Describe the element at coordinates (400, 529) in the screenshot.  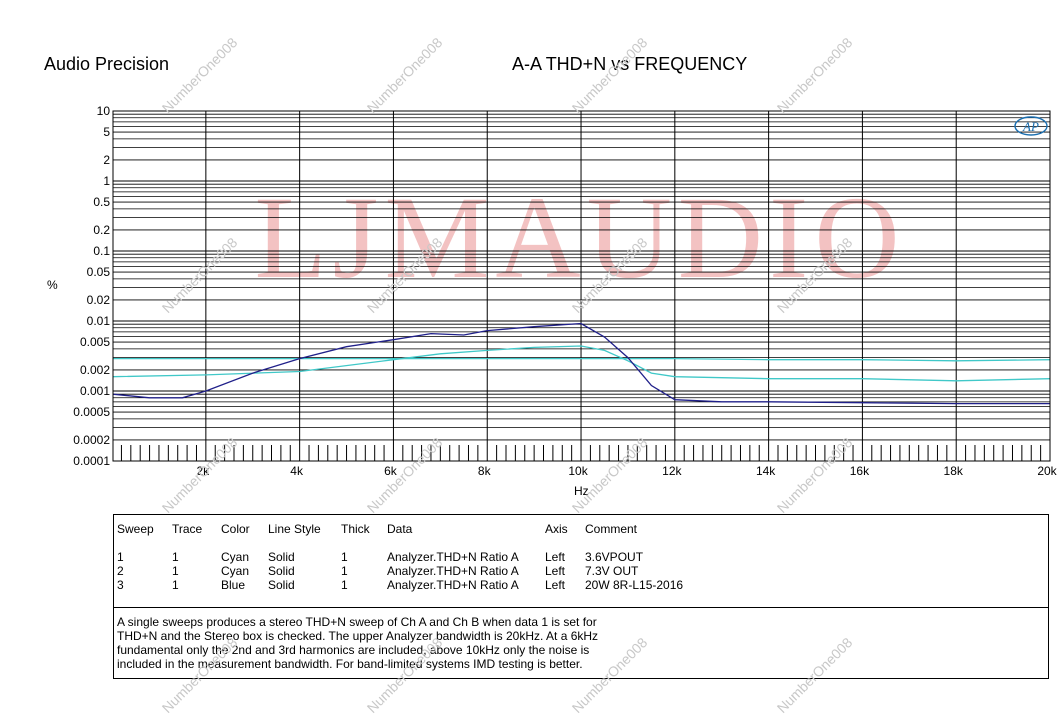
I see `legend-header-data: Data` at that location.